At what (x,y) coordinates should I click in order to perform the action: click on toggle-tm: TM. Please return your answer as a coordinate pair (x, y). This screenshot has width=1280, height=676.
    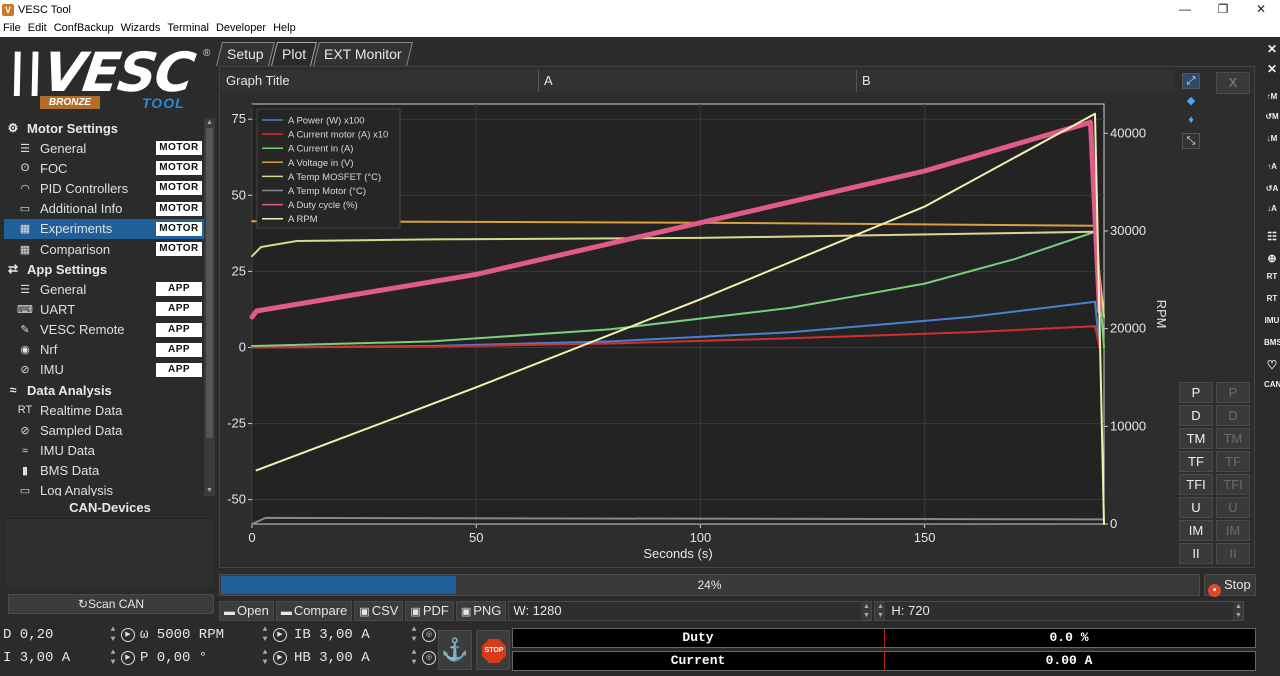
    Looking at the image, I should click on (1196, 438).